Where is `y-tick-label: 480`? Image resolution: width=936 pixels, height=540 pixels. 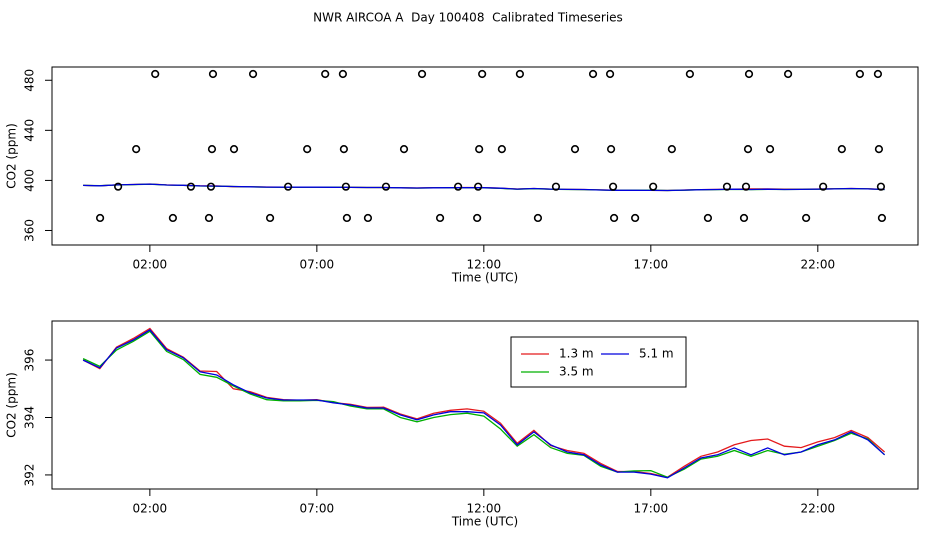
y-tick-label: 480 is located at coordinates (30, 80).